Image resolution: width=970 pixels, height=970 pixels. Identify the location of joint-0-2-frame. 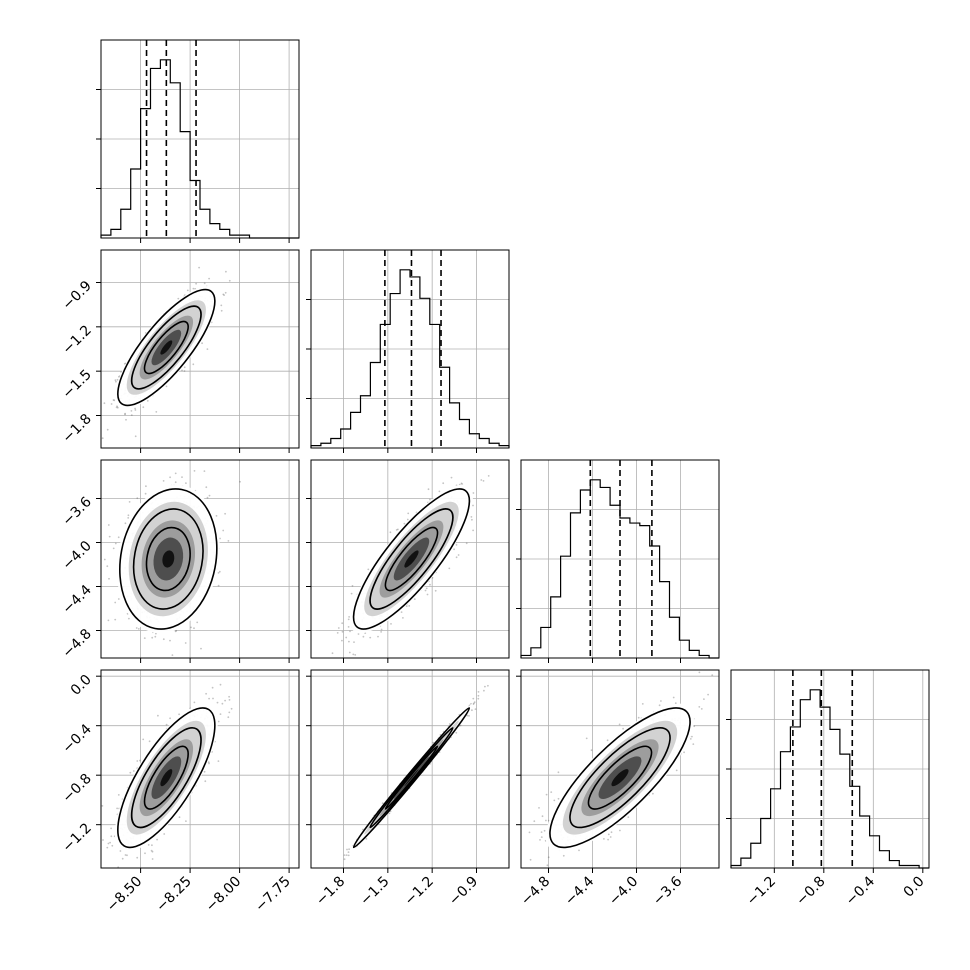
(200, 559).